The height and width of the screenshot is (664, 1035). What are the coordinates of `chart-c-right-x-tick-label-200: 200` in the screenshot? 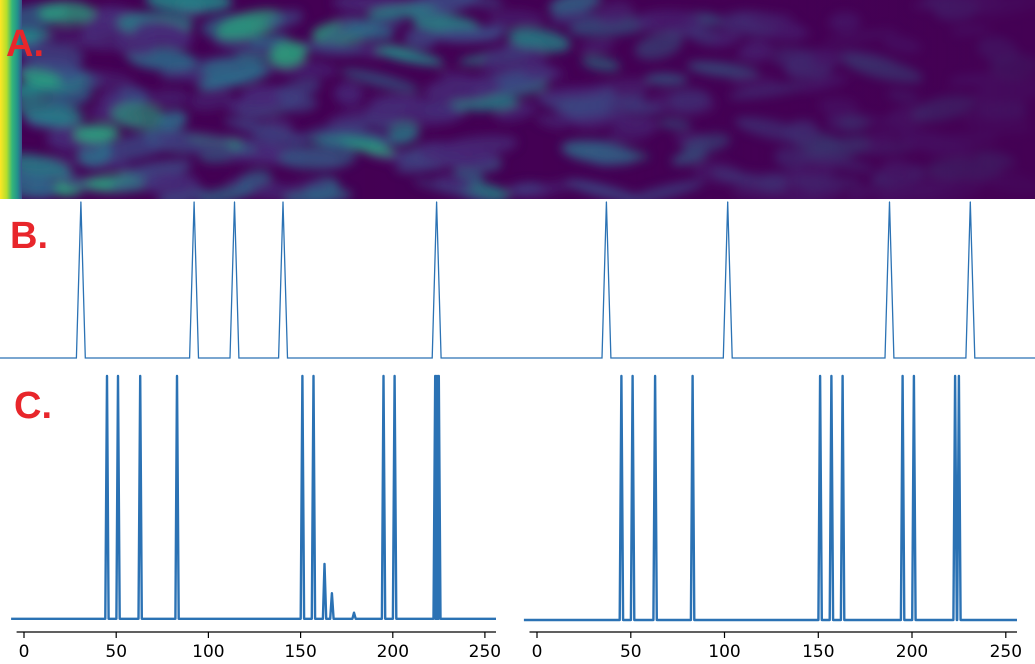 It's located at (912, 652).